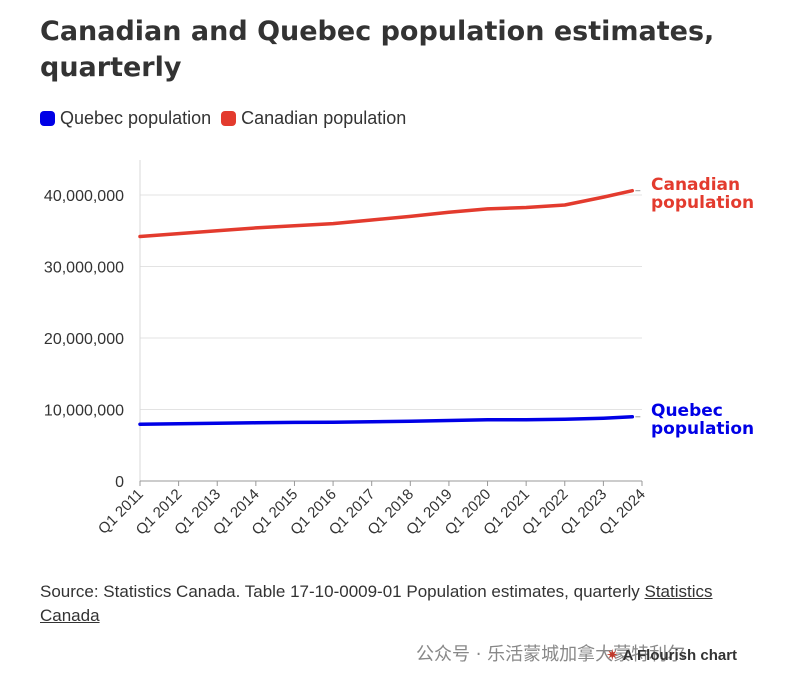  I want to click on y-tick-label: 30,000,000, so click(84, 268).